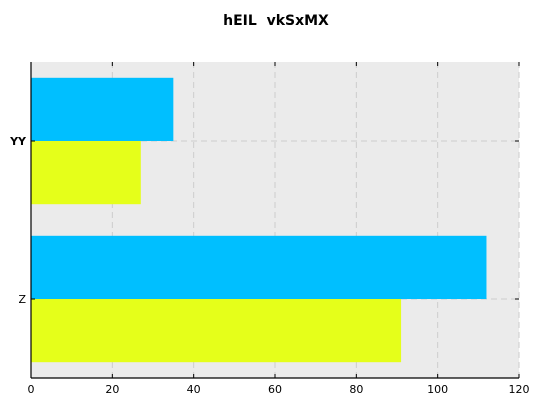  I want to click on x-tick-label: 80, so click(356, 389).